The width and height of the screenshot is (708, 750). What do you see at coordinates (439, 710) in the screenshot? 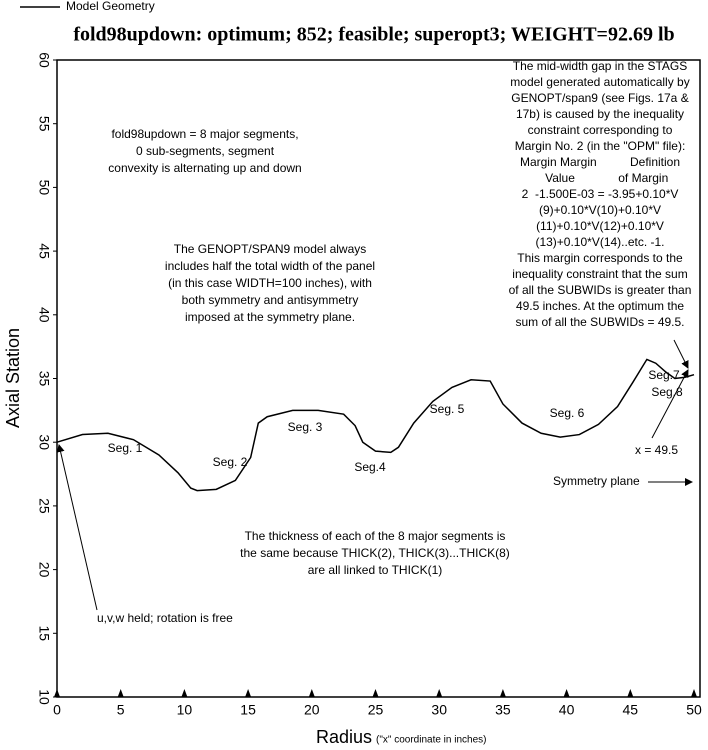
I see `x-tick-label: 30` at bounding box center [439, 710].